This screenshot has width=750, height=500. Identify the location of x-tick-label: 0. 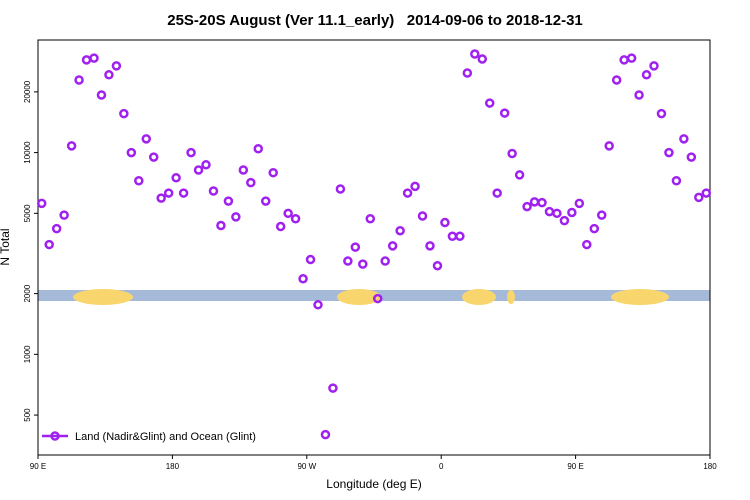
(441, 466).